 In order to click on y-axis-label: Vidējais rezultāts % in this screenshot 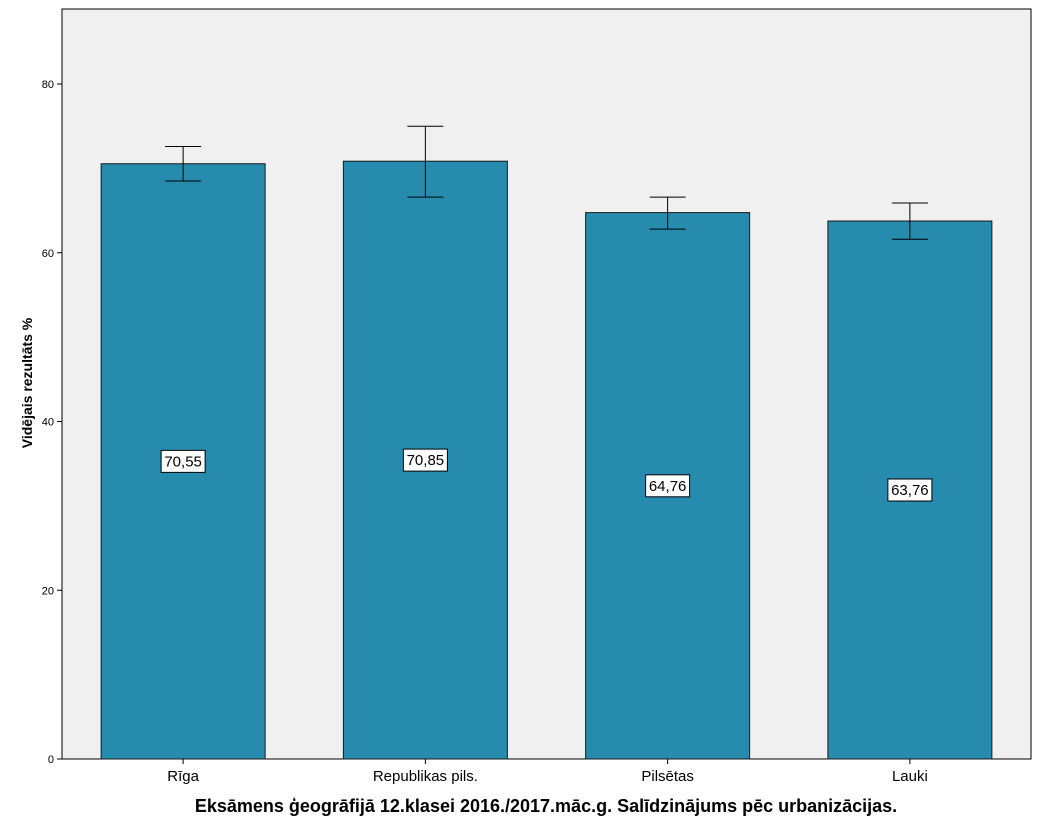, I will do `click(27, 382)`.